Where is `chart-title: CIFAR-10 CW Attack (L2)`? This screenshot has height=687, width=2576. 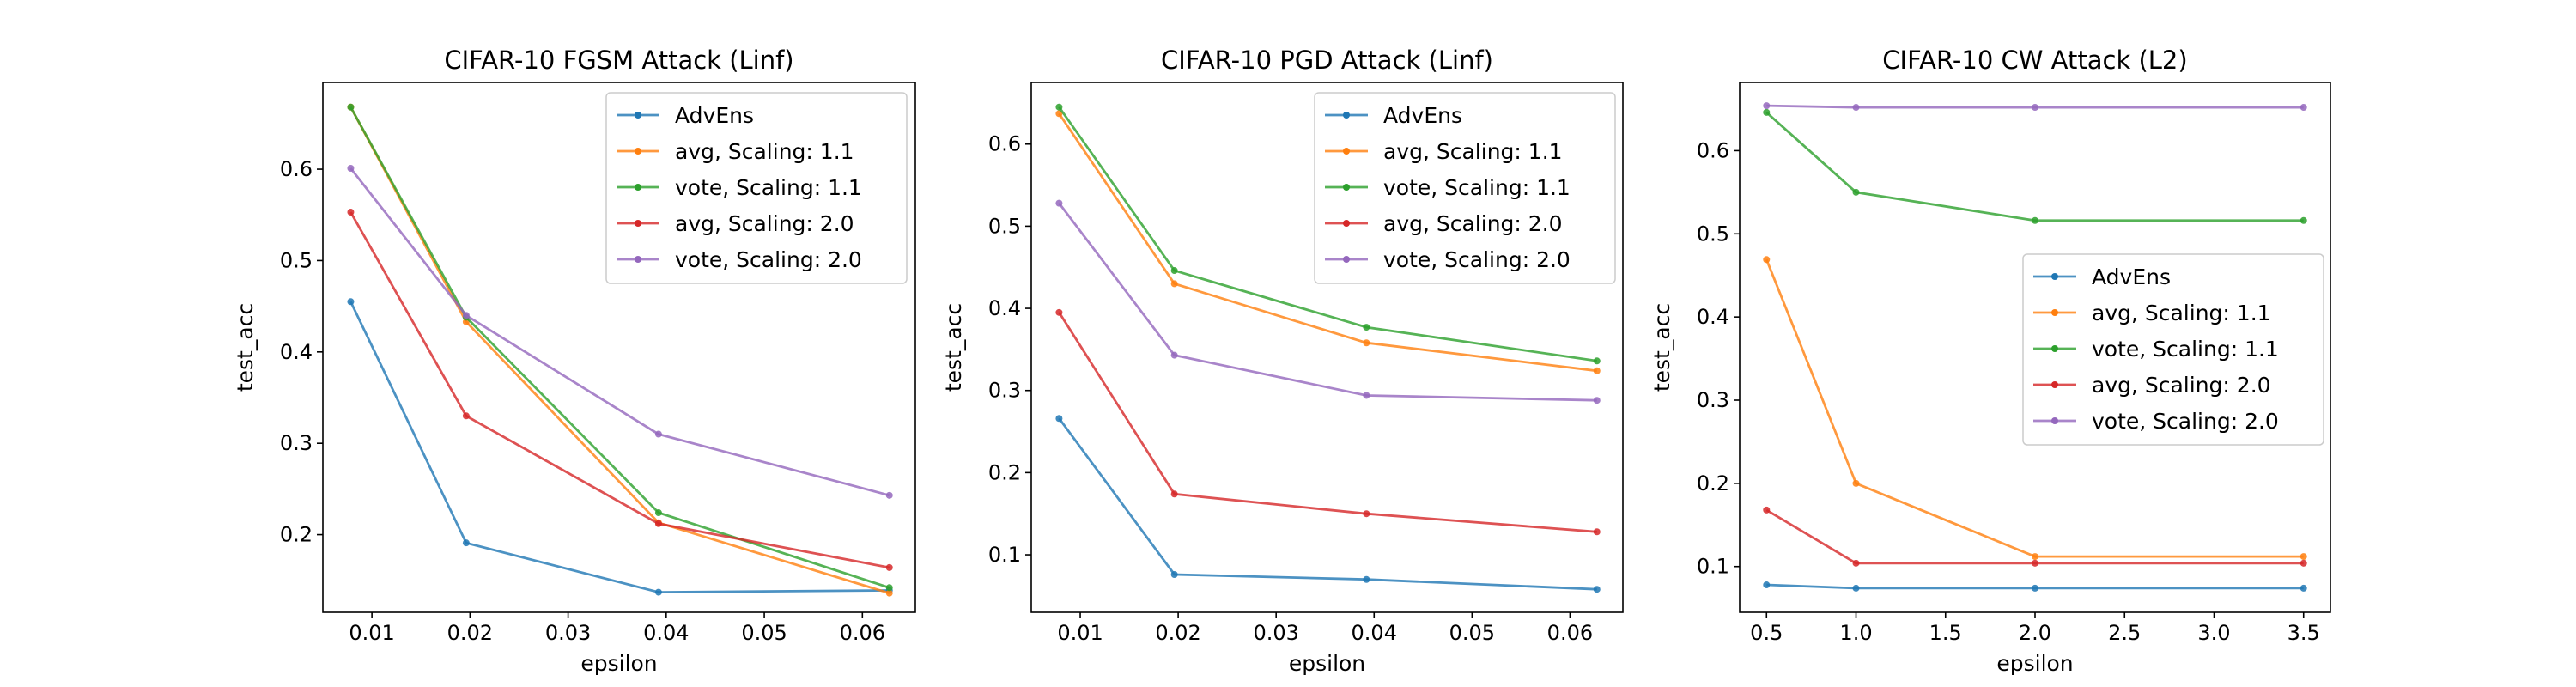
chart-title: CIFAR-10 CW Attack (L2) is located at coordinates (2034, 60).